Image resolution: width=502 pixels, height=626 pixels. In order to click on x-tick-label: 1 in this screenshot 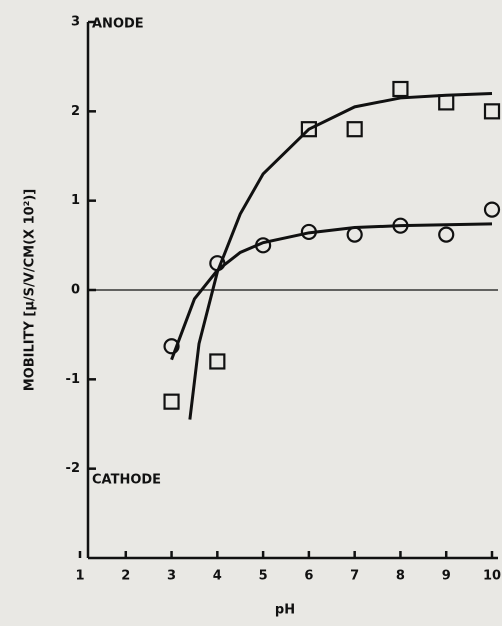, I will do `click(79, 576)`.